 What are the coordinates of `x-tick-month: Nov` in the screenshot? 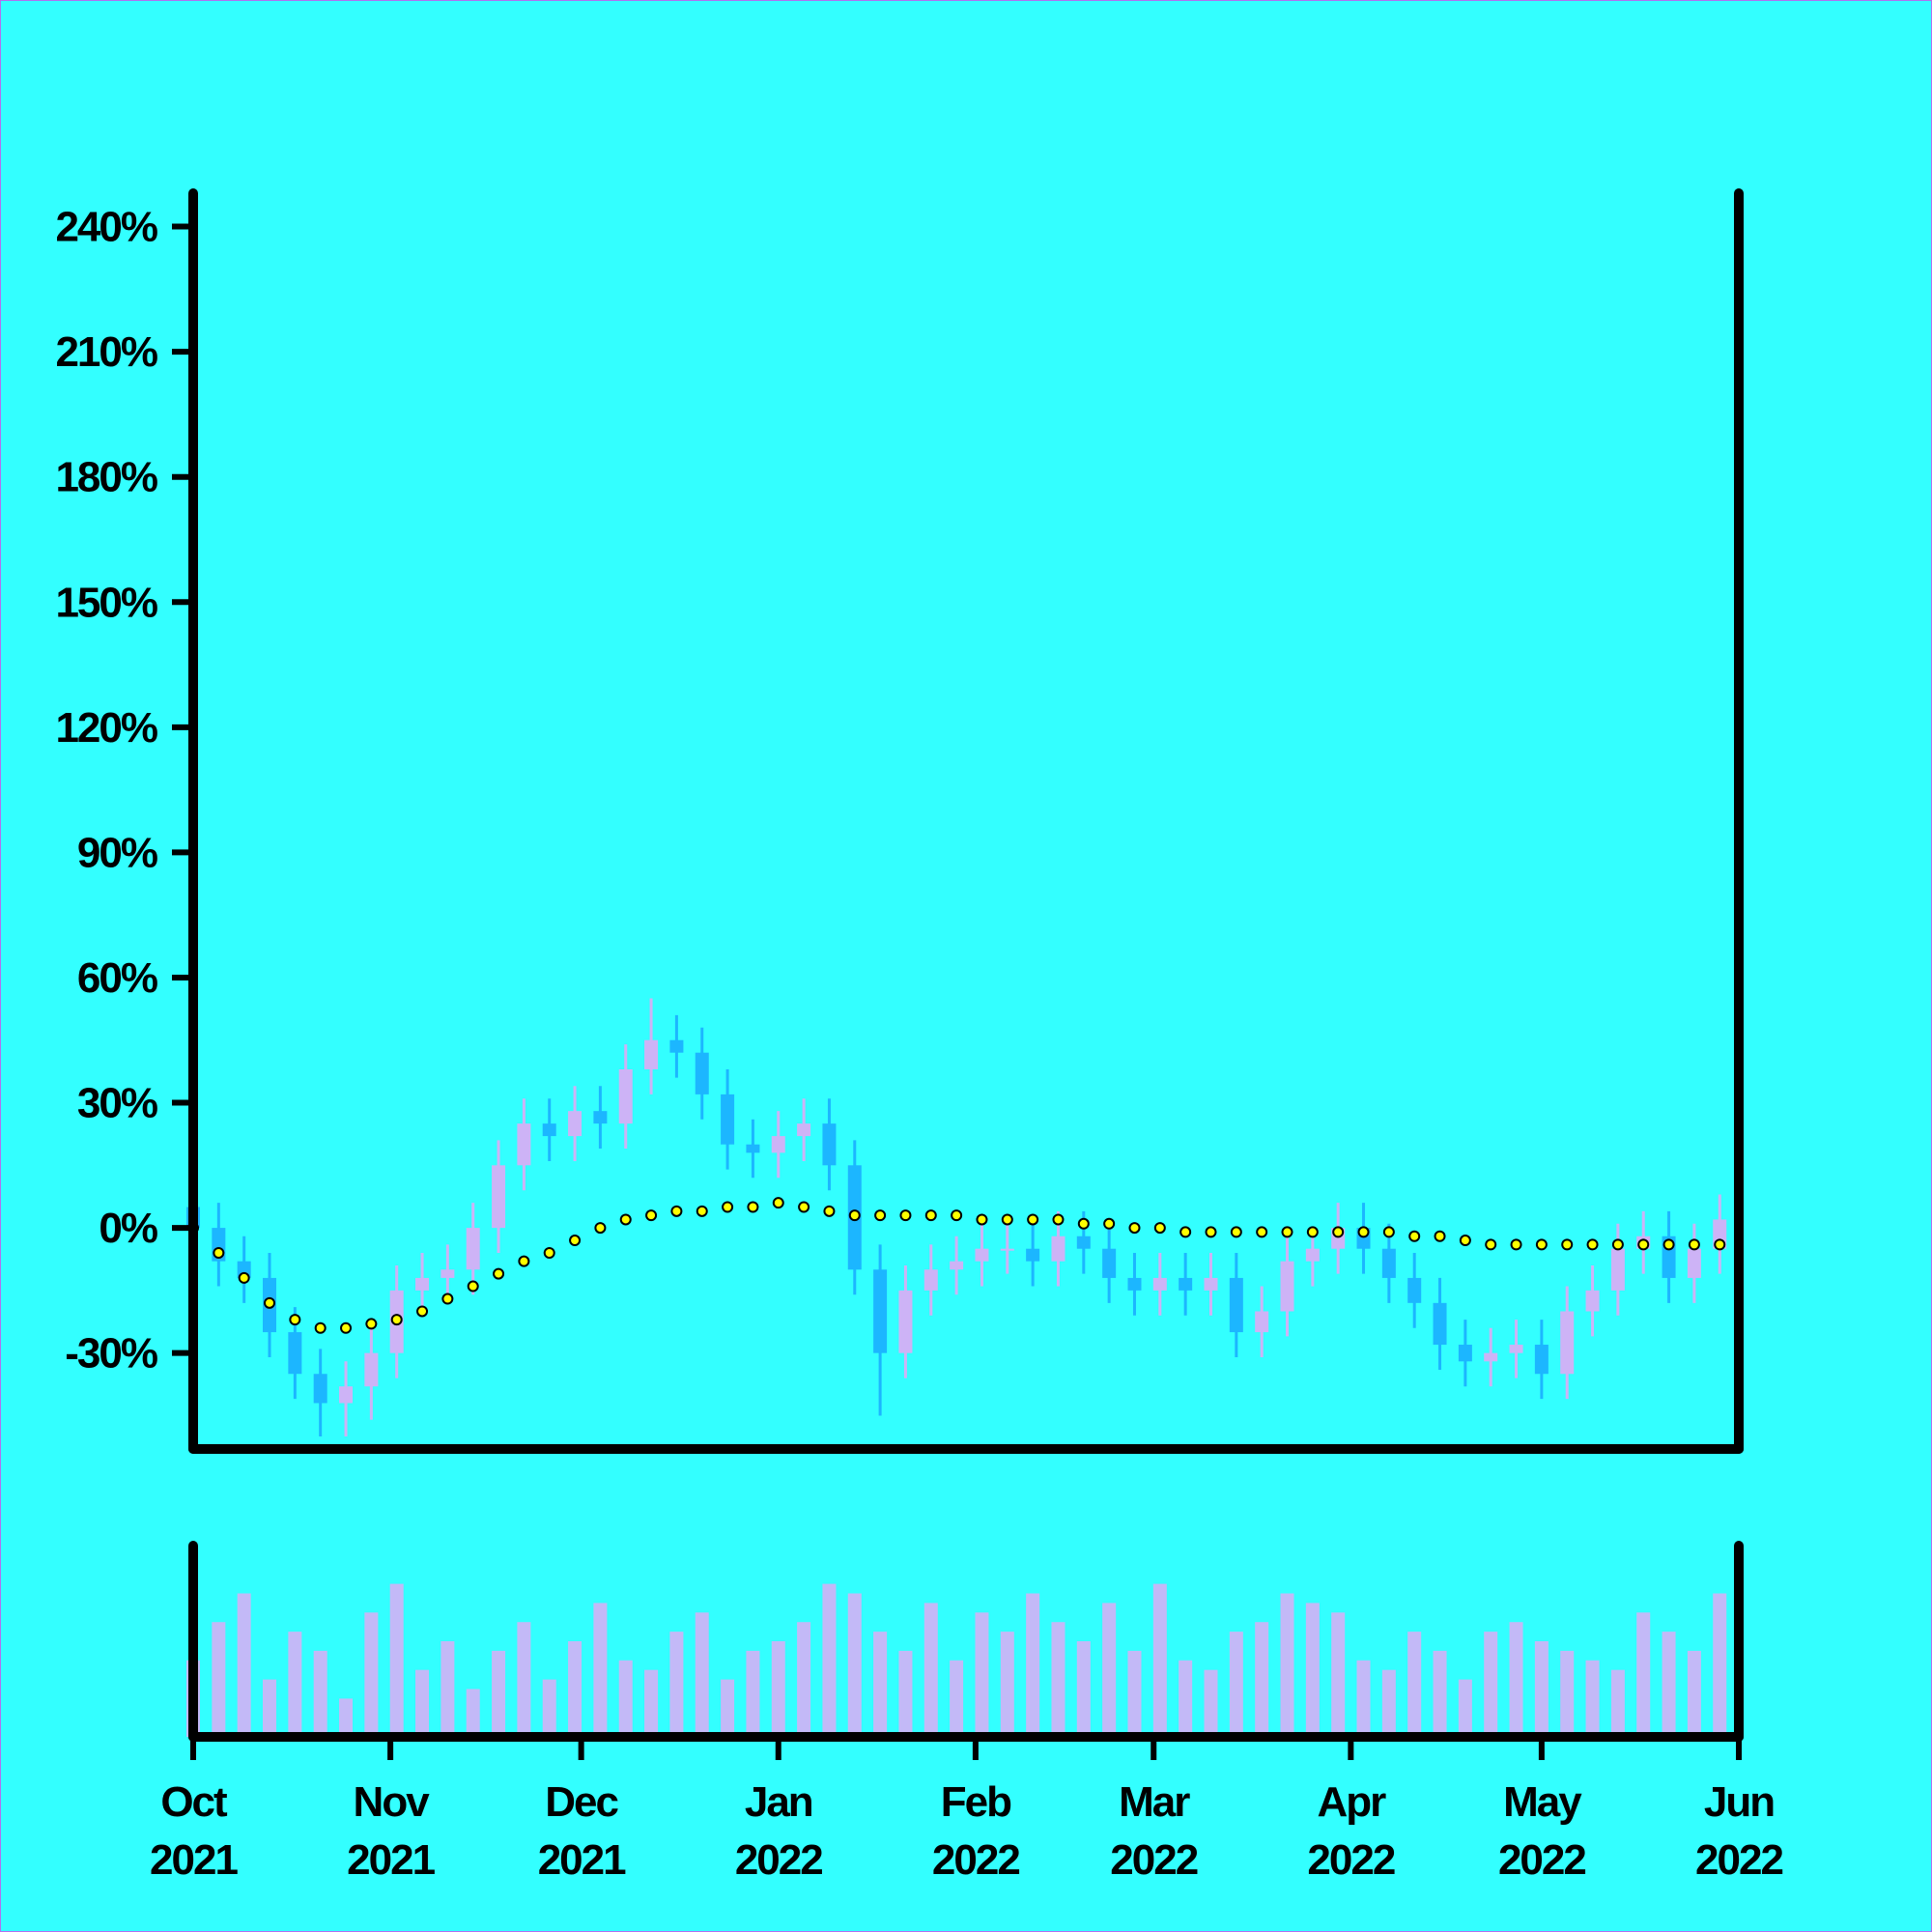 It's located at (392, 1802).